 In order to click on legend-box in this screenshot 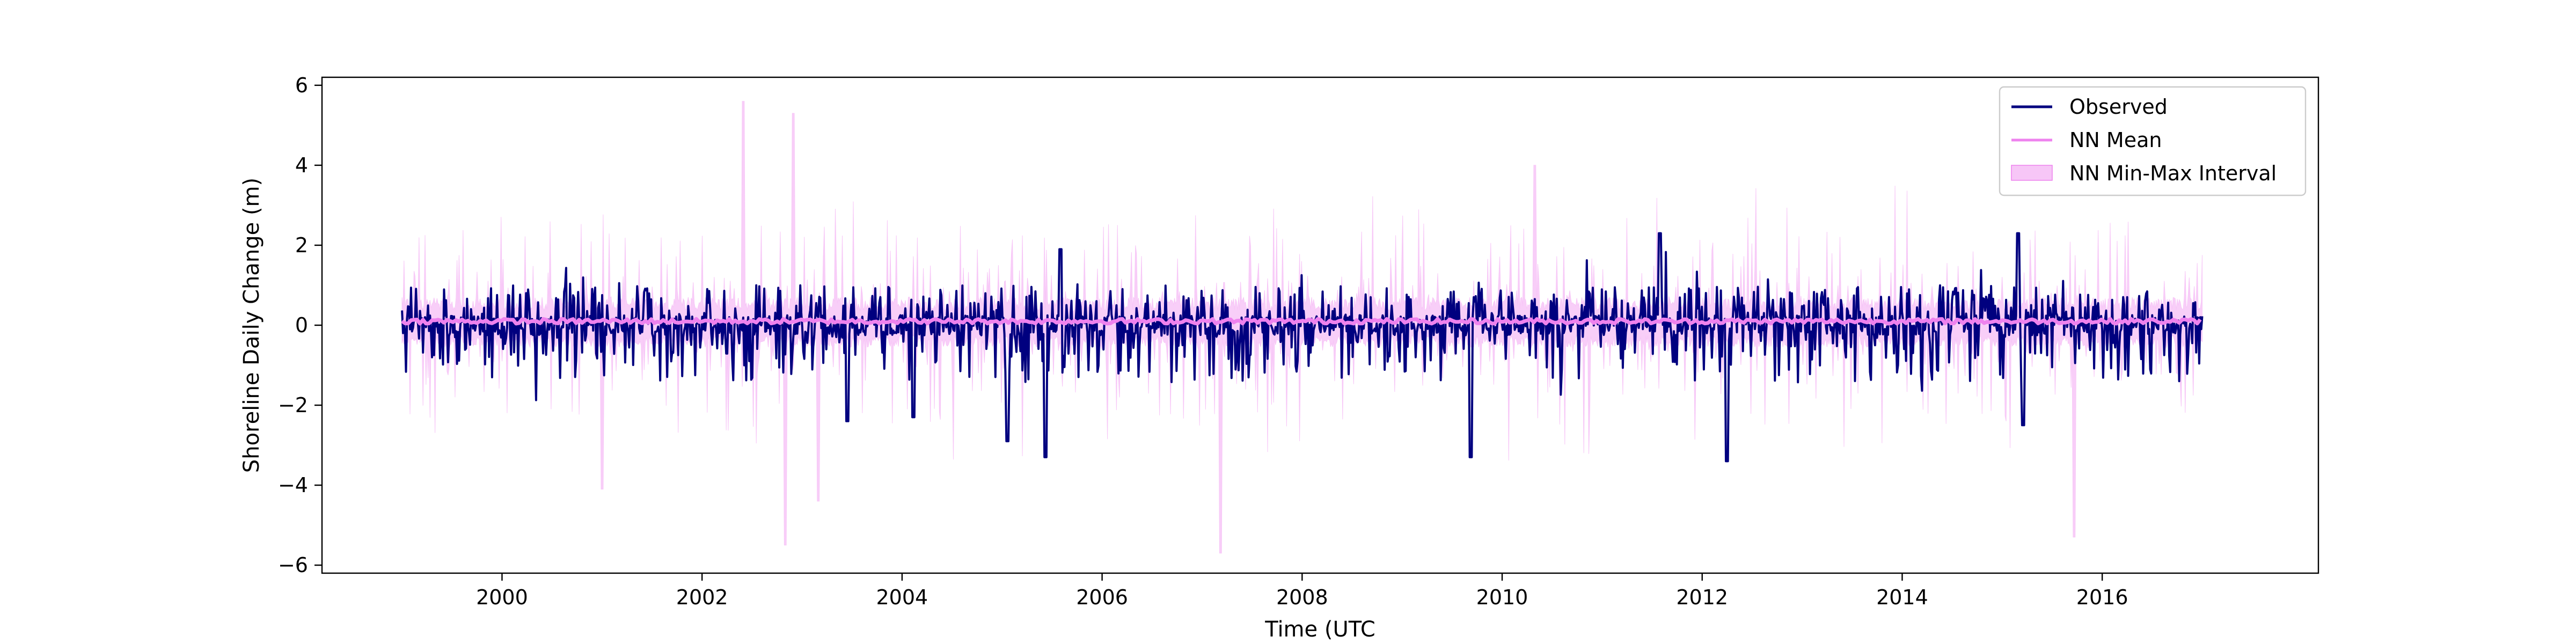, I will do `click(2153, 141)`.